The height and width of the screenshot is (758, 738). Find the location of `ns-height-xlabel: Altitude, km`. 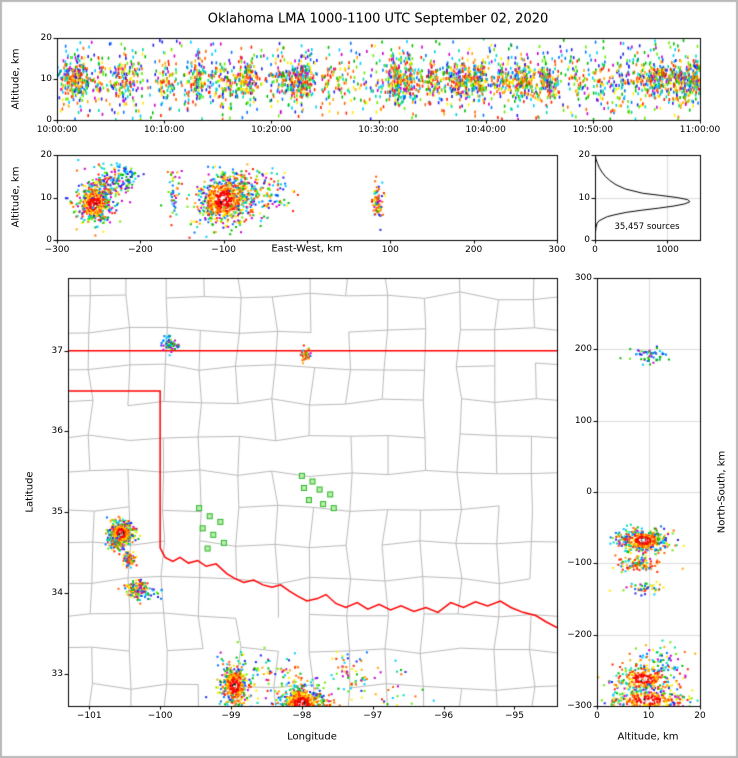

ns-height-xlabel: Altitude, km is located at coordinates (648, 737).